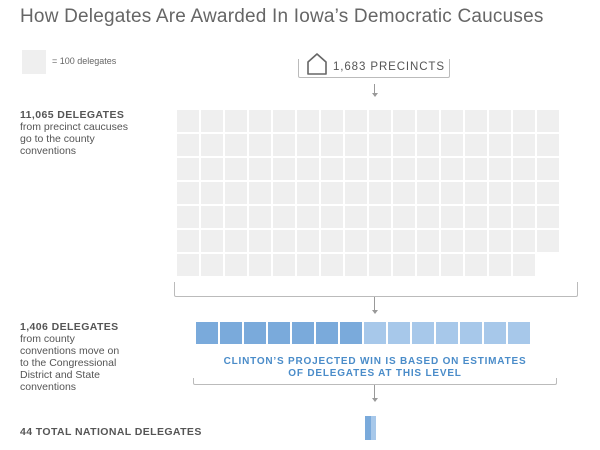 The height and width of the screenshot is (450, 600). I want to click on state-bracket, so click(375, 381).